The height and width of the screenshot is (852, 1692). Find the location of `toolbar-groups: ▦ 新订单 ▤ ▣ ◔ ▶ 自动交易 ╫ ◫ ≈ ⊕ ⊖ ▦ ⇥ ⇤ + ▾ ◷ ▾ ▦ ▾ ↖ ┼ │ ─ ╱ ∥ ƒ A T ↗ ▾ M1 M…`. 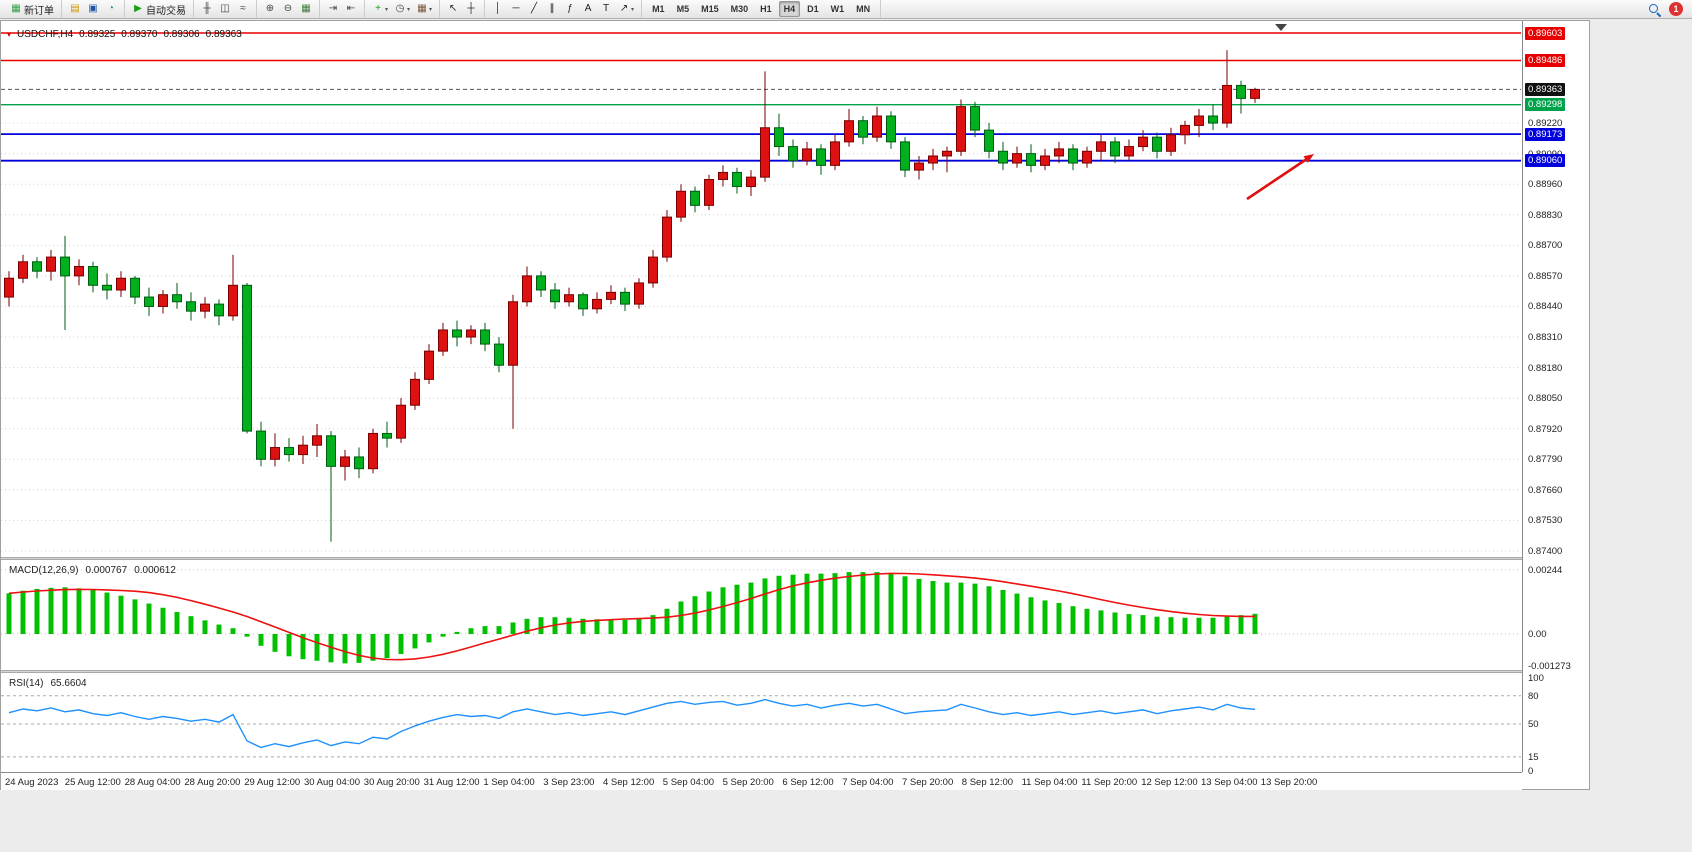

toolbar-groups: ▦ 新订单 ▤ ▣ ◔ ▶ 自动交易 ╫ ◫ ≈ ⊕ ⊖ ▦ ⇥ ⇤ + ▾ ◷ ▾ ▦ ▾ ↖ ┼ │ ─ ╱ ∥ ƒ A T ↗ ▾ M1 M… is located at coordinates (442, 9).